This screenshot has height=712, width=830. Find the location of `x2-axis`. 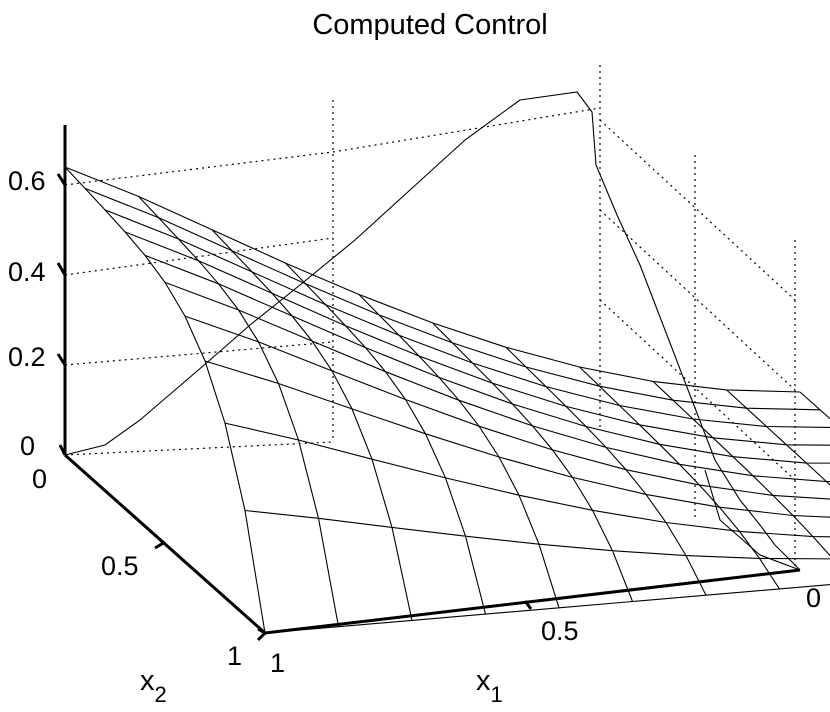

x2-axis is located at coordinates (165, 544).